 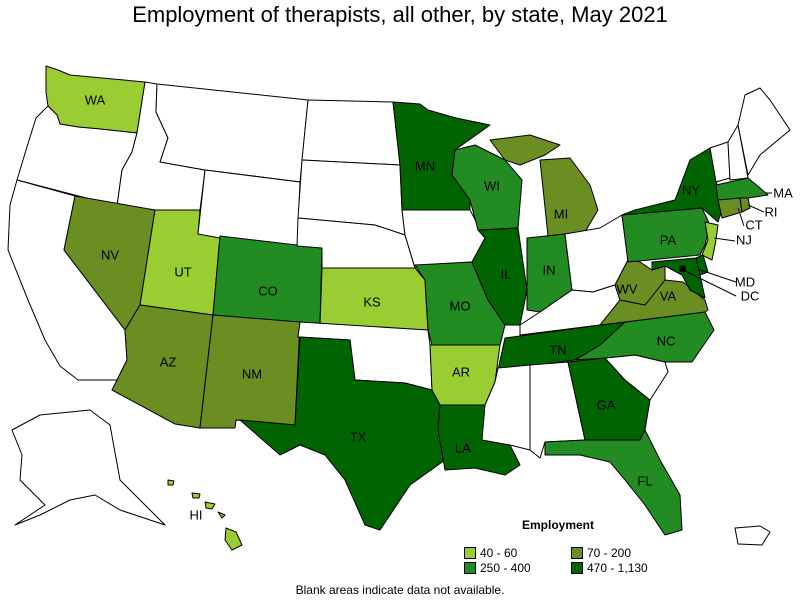 I want to click on state-ak, so click(x=88, y=467).